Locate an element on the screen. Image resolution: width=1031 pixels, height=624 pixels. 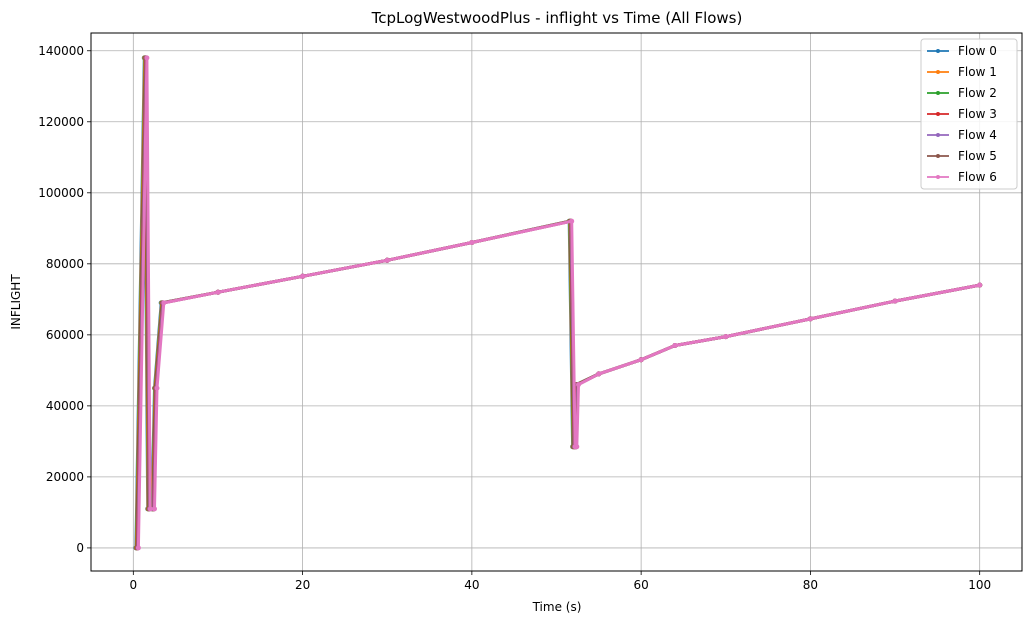
y-tick-label: 140000 is located at coordinates (61, 51).